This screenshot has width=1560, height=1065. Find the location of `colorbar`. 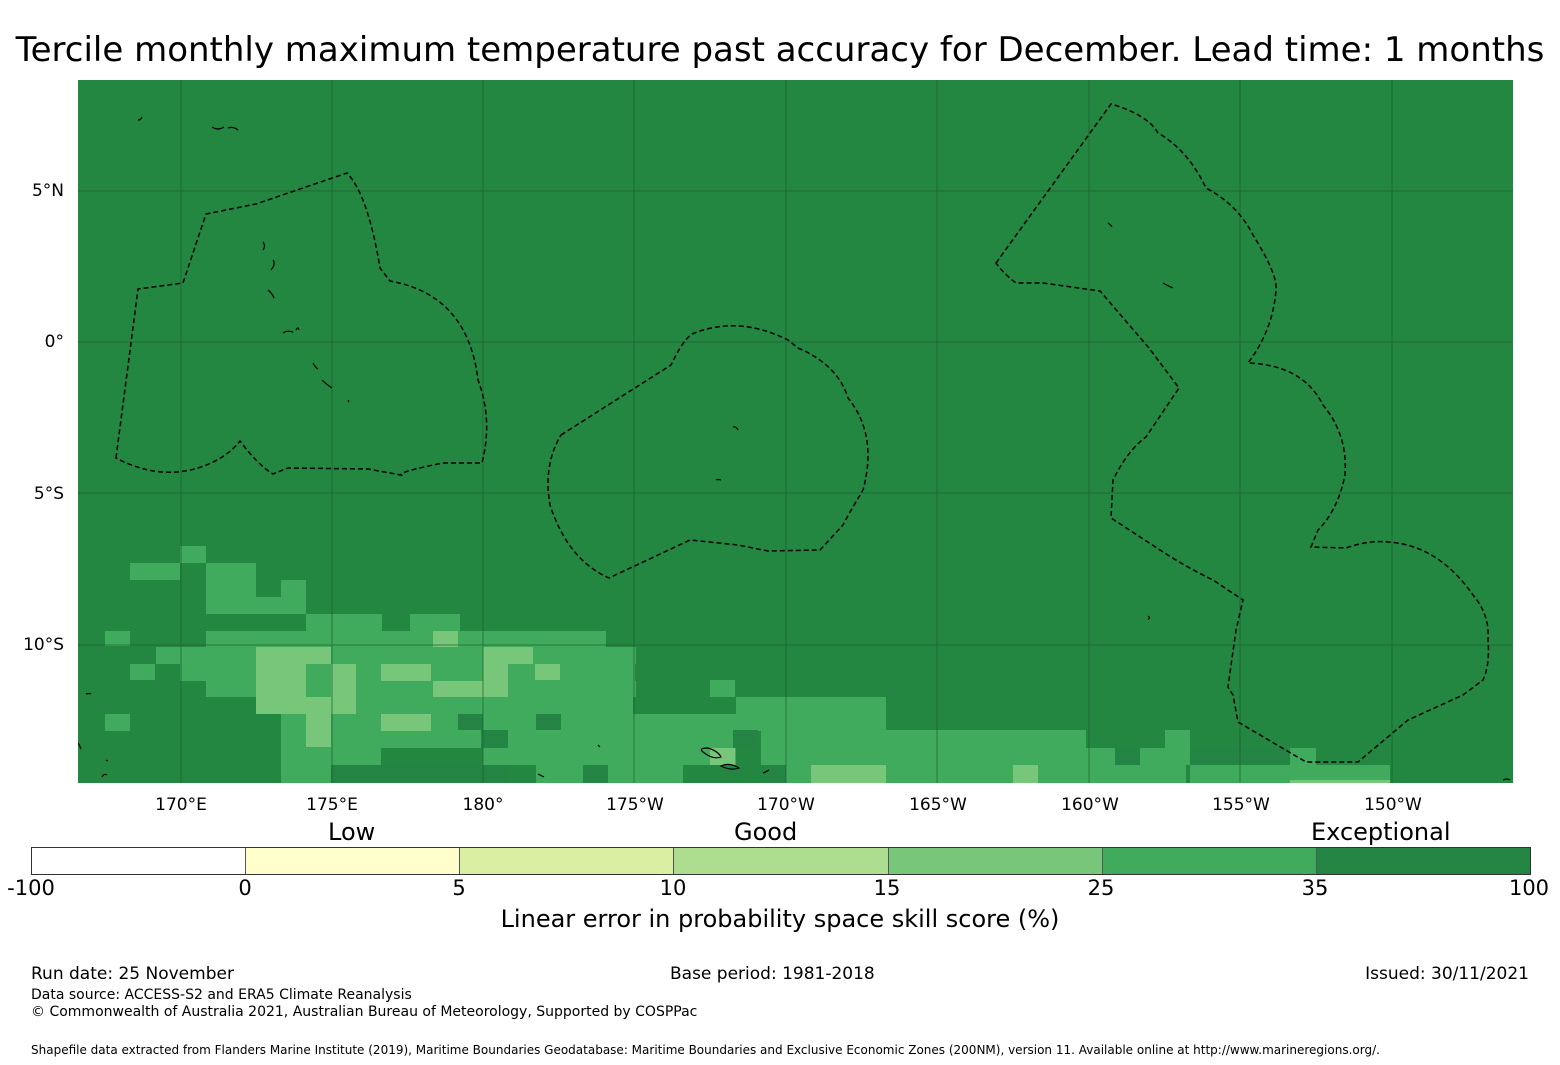

colorbar is located at coordinates (781, 861).